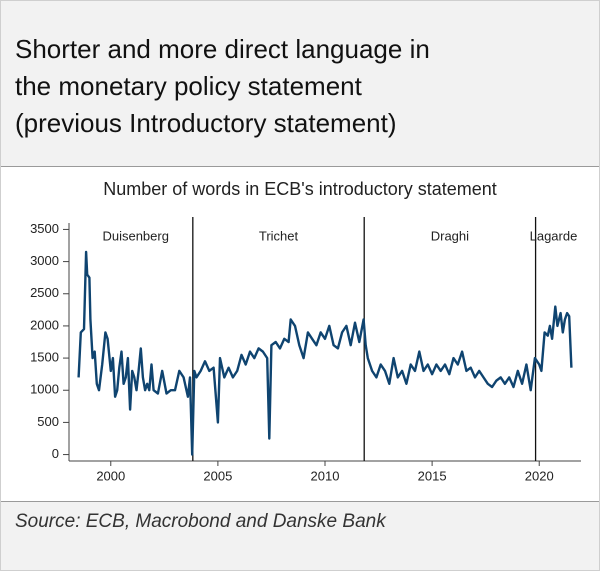 The height and width of the screenshot is (571, 600). What do you see at coordinates (44, 260) in the screenshot?
I see `y-tick-label: 3000` at bounding box center [44, 260].